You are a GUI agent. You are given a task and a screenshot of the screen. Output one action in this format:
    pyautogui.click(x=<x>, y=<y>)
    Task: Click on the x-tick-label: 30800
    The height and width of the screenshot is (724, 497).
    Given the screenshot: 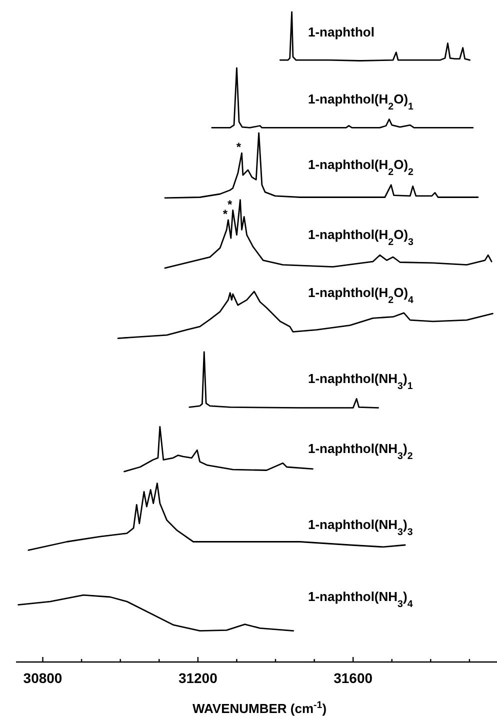 What is the action you would take?
    pyautogui.click(x=42, y=678)
    